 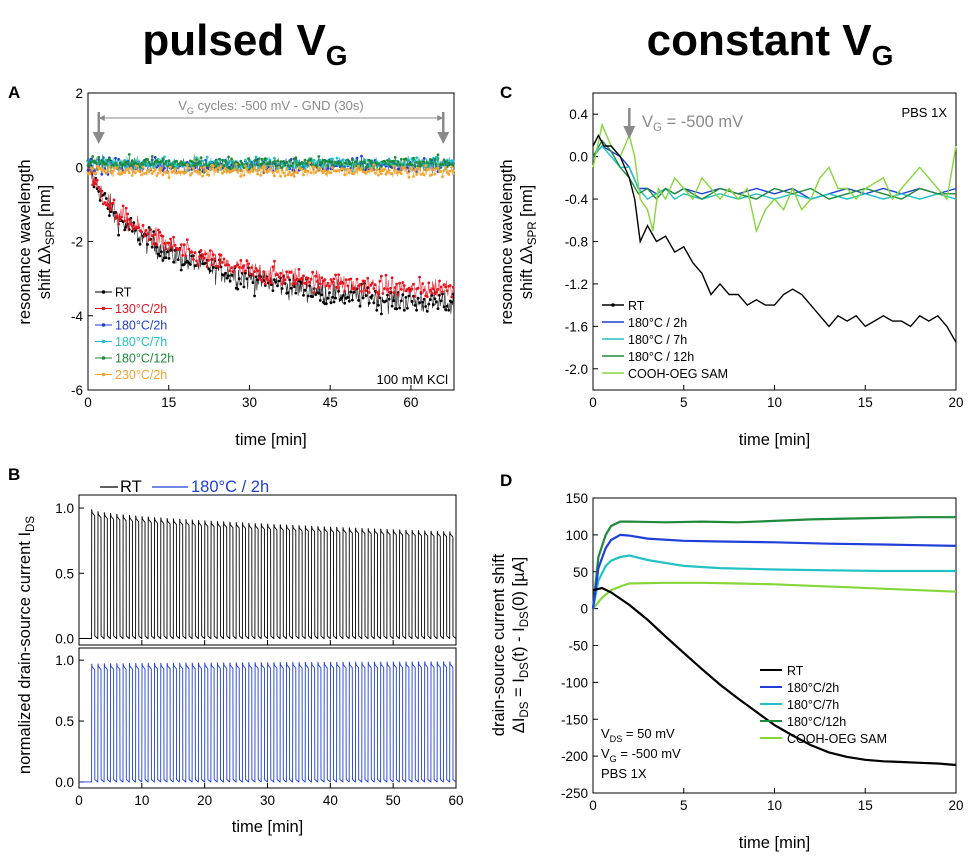 What do you see at coordinates (141, 309) in the screenshot?
I see `legend-label: 130°C/2h` at bounding box center [141, 309].